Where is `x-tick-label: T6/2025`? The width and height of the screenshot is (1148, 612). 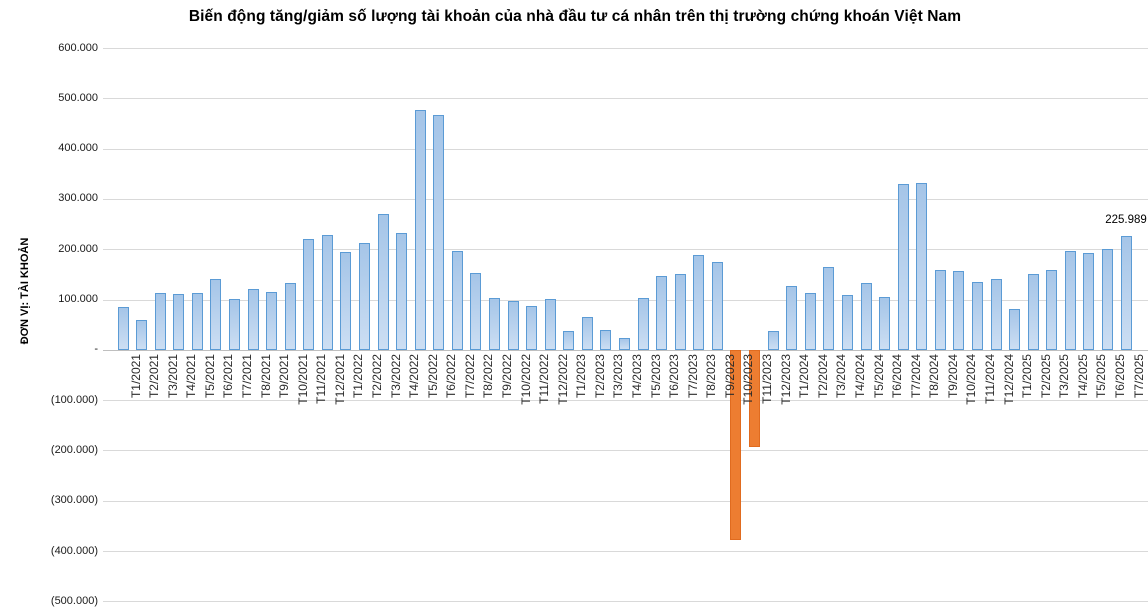 x-tick-label: T6/2025 is located at coordinates (1119, 376).